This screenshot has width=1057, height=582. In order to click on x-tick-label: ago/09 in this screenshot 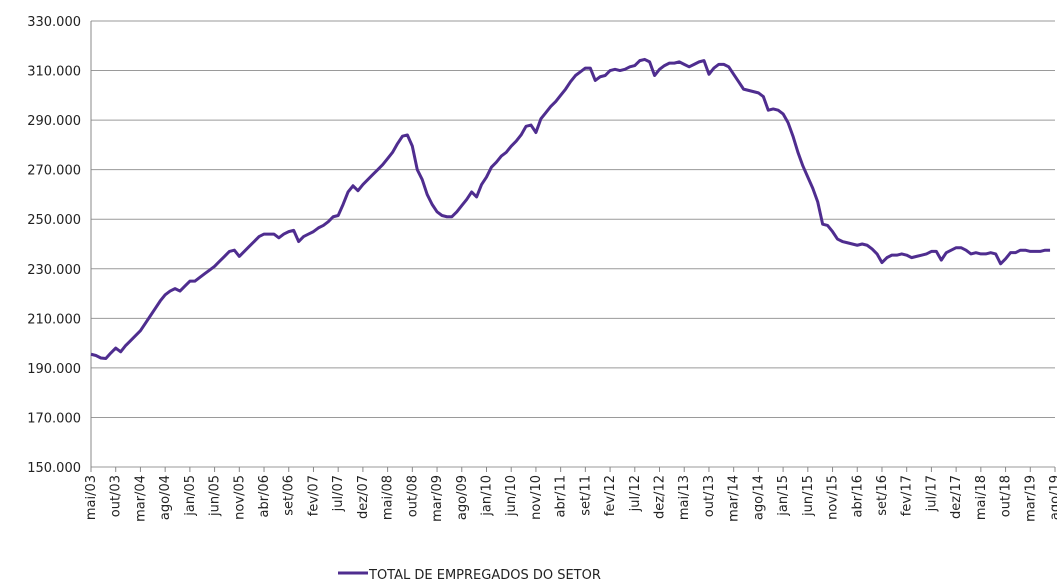, I will do `click(462, 497)`.